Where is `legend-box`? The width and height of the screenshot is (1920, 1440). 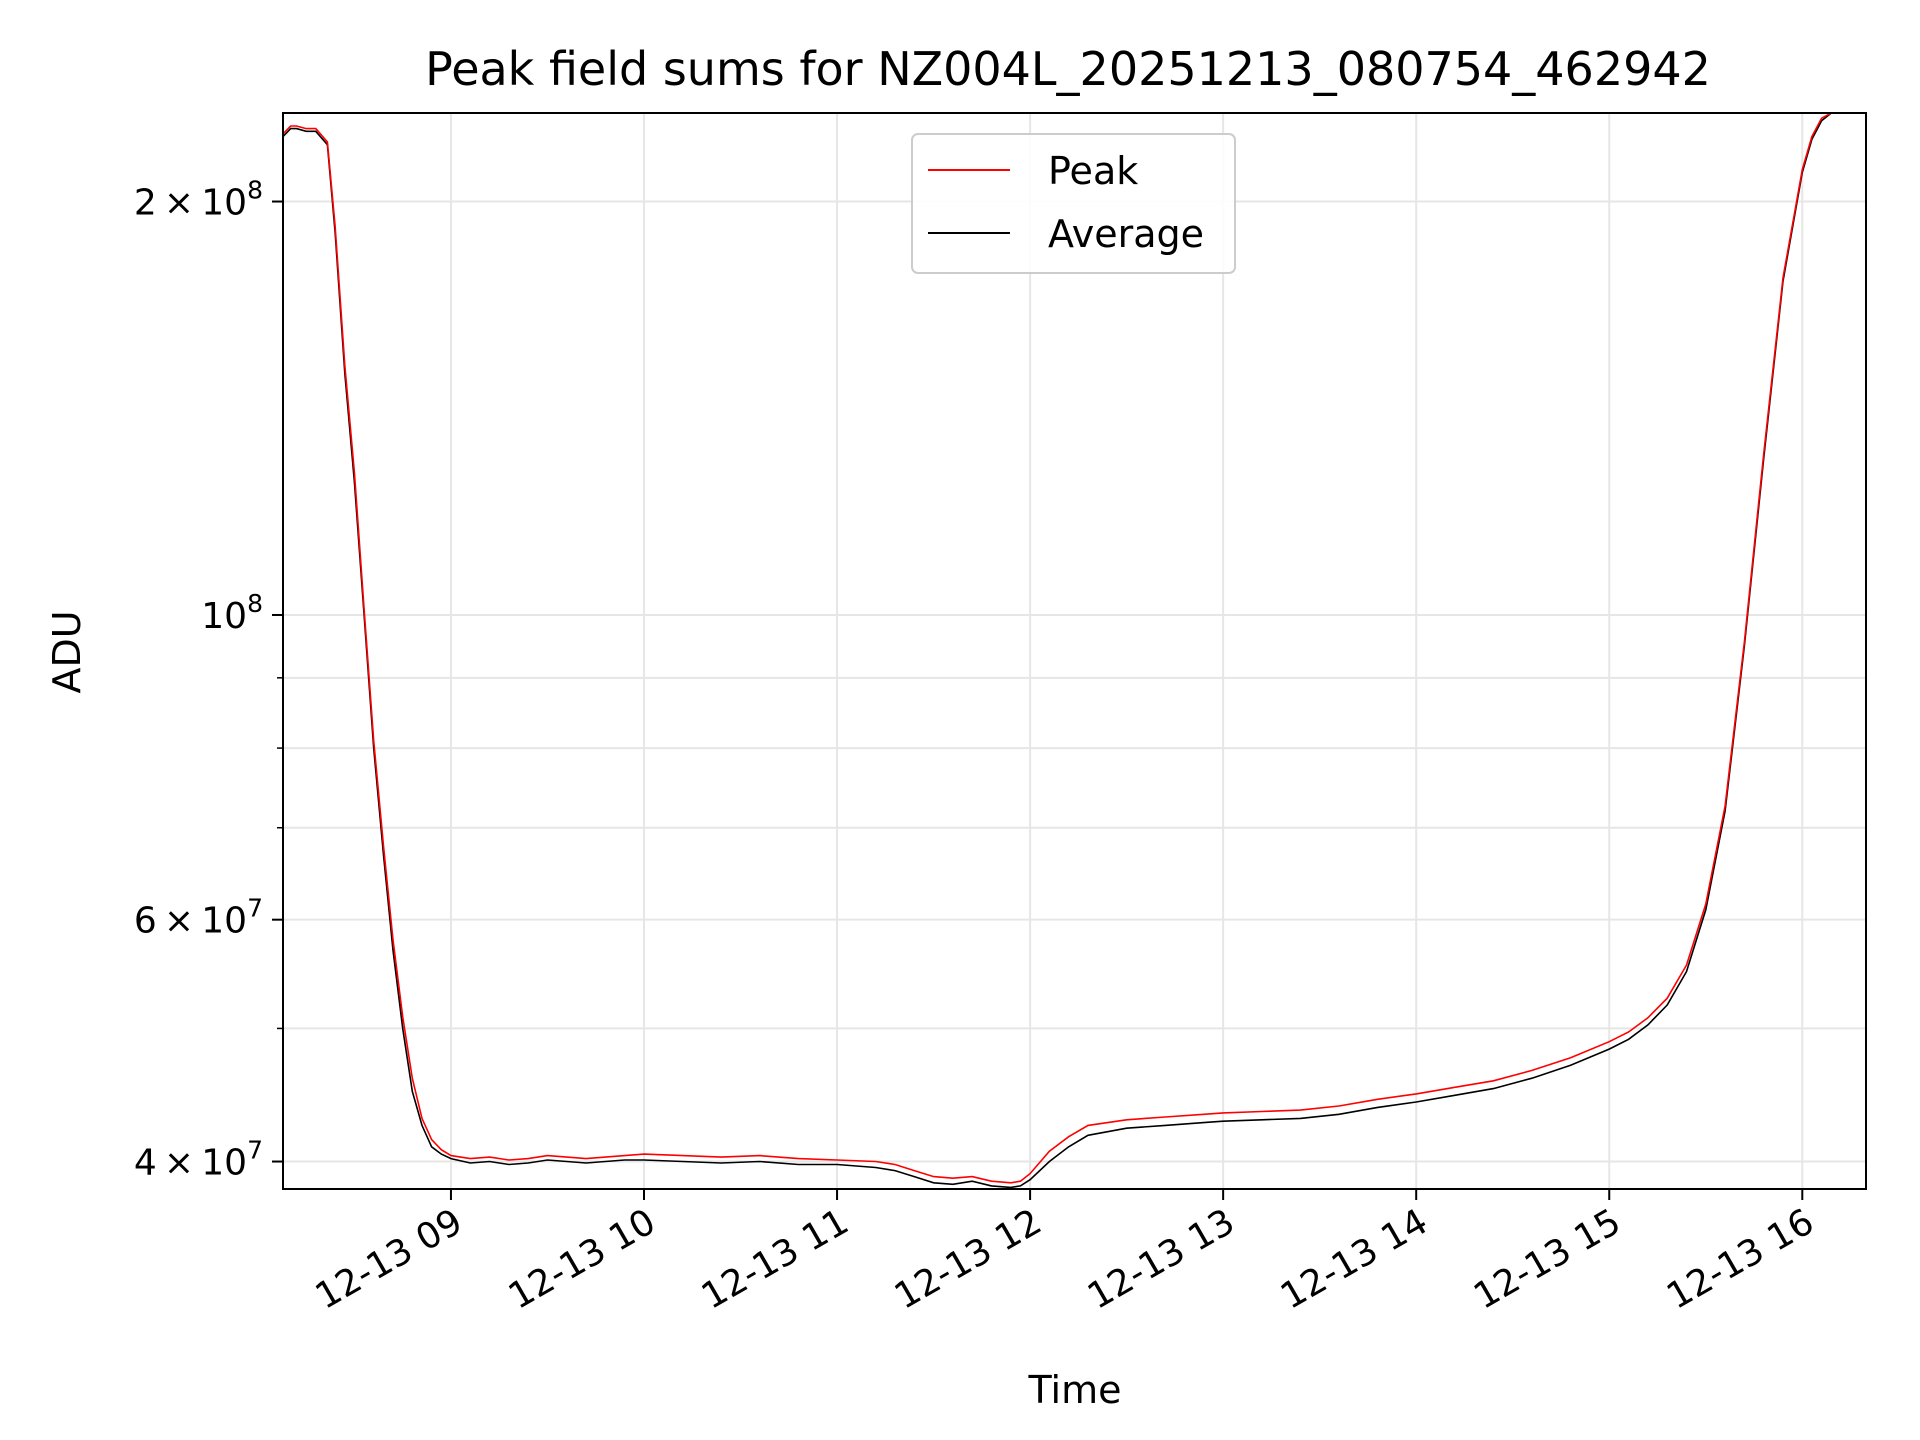 legend-box is located at coordinates (1073, 203).